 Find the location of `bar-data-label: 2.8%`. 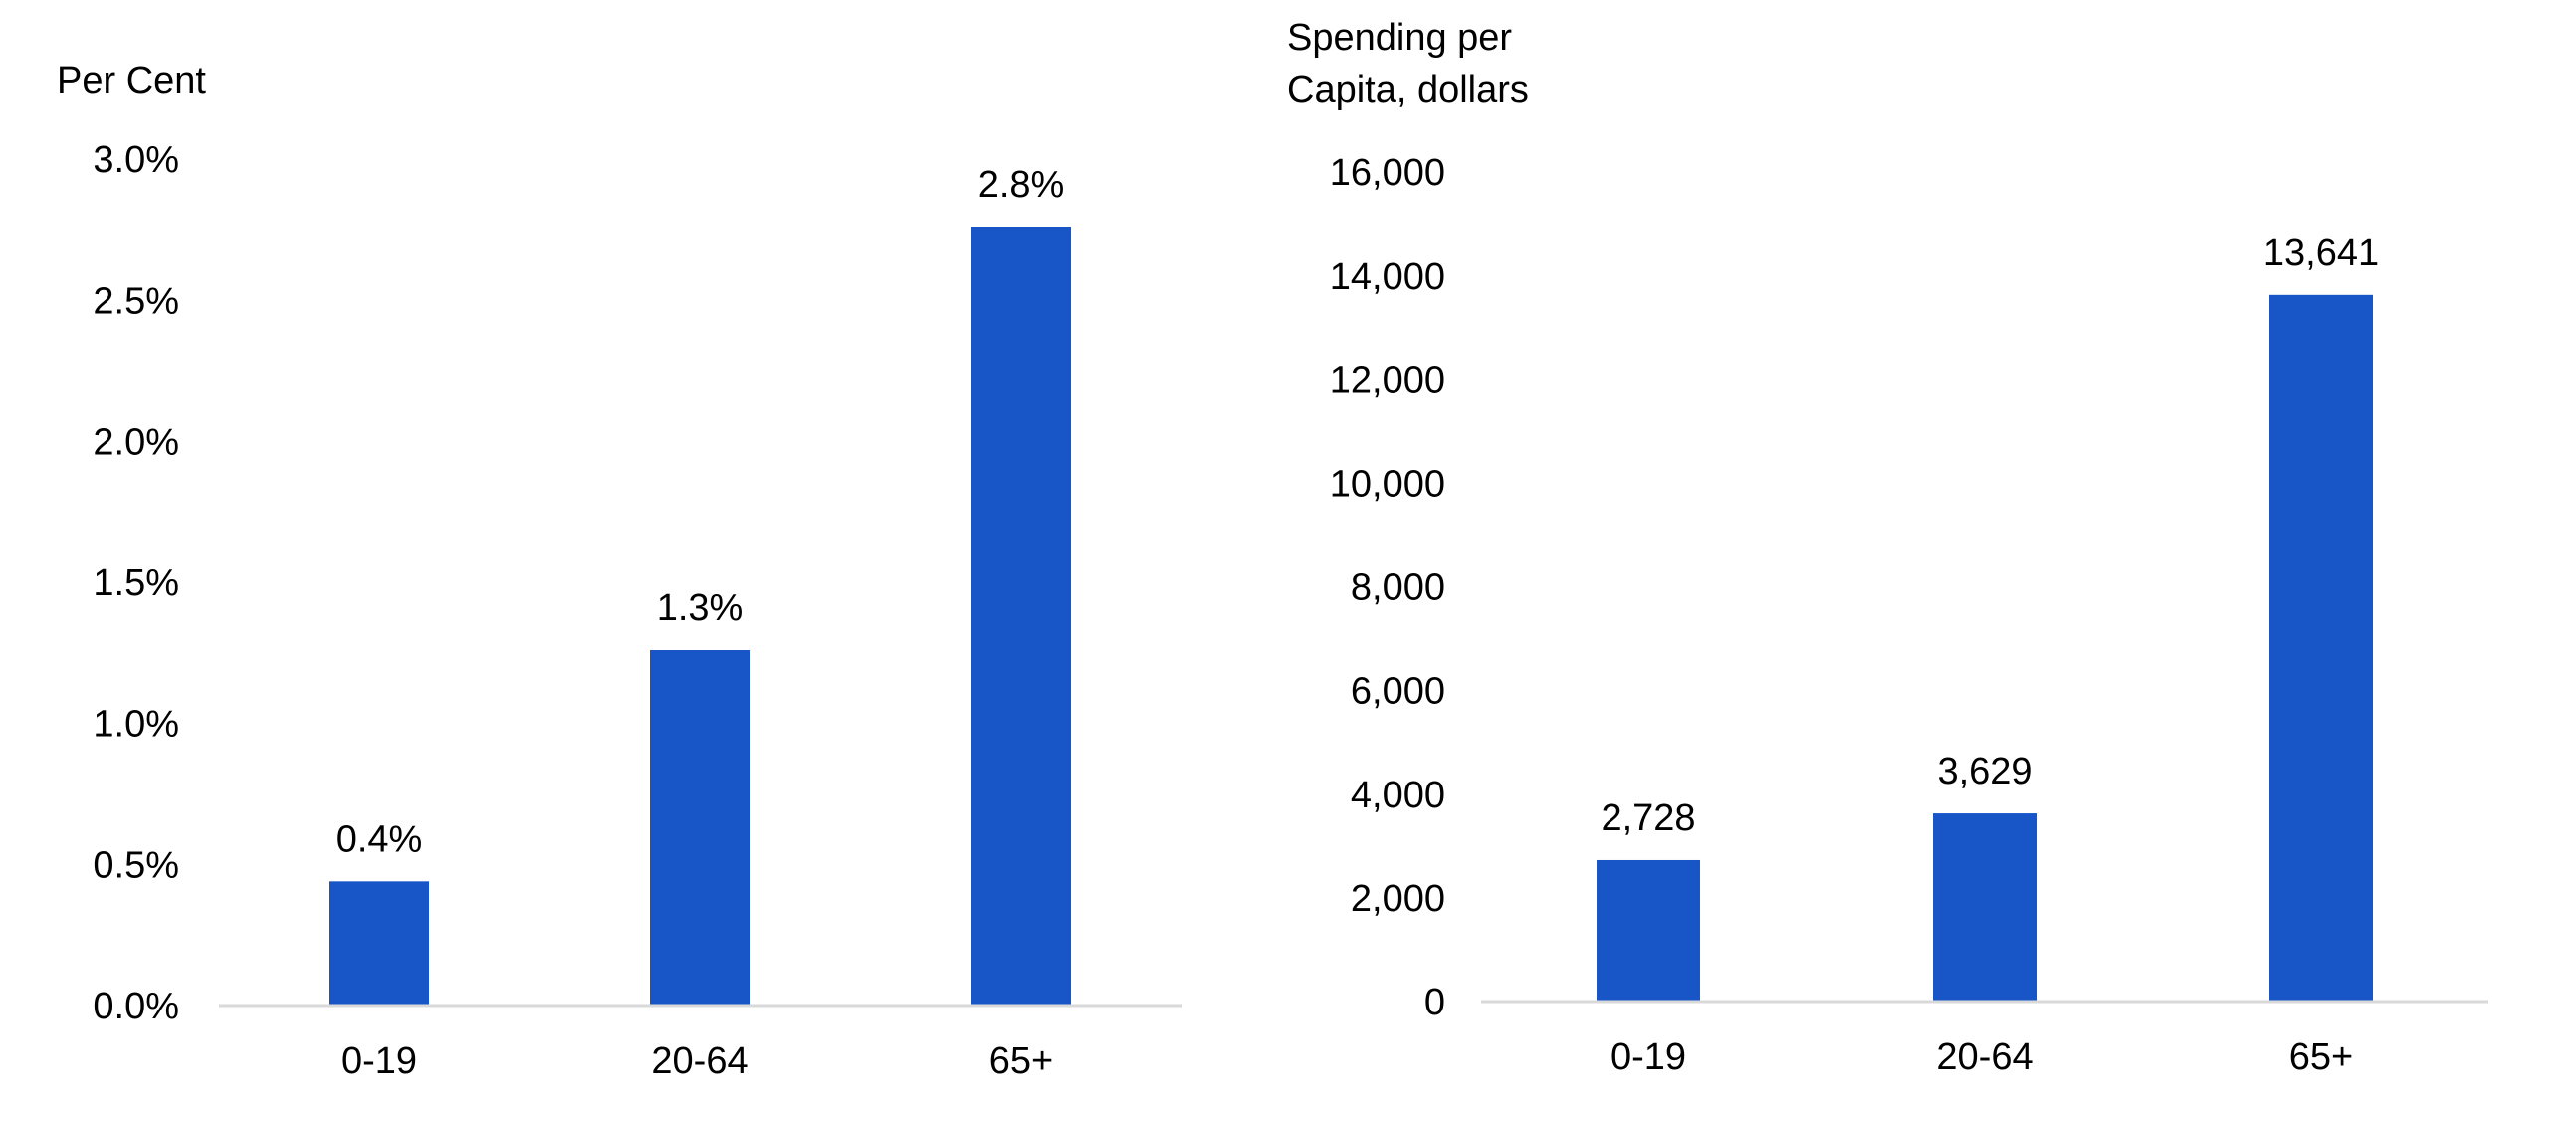

bar-data-label: 2.8% is located at coordinates (1021, 185).